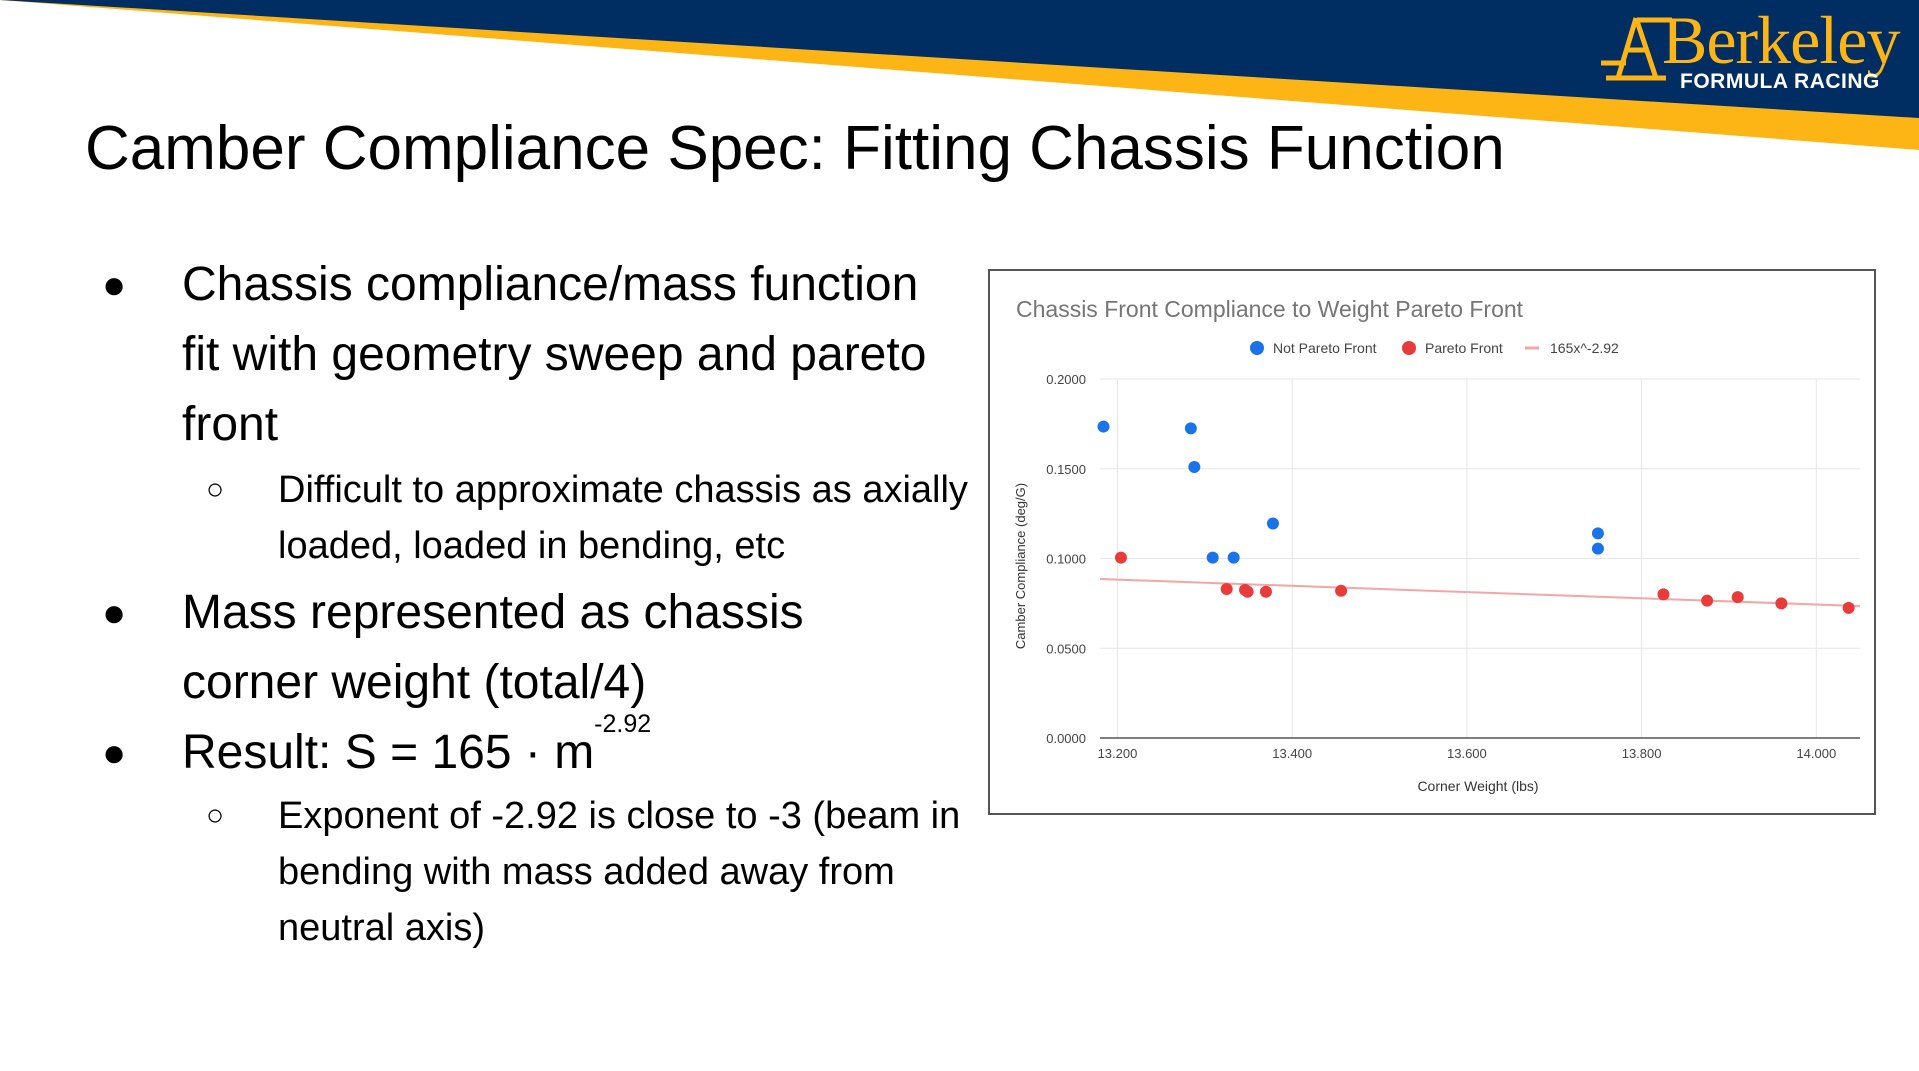  I want to click on x-tick-label: 13.600, so click(1467, 753).